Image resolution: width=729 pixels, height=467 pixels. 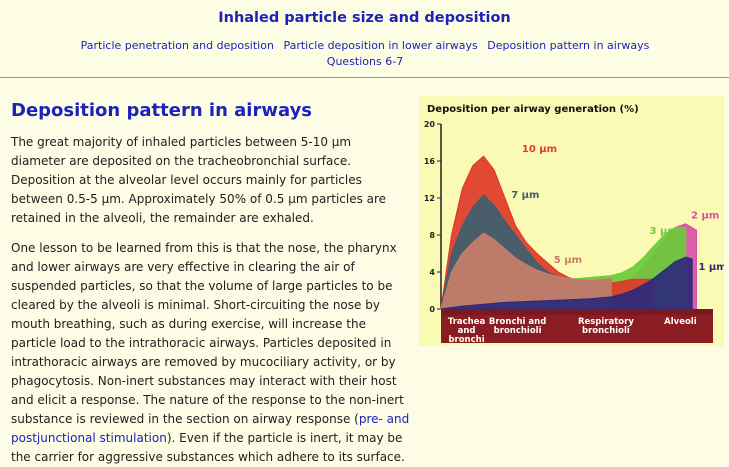 I want to click on series-label: 2 µm, so click(x=705, y=215).